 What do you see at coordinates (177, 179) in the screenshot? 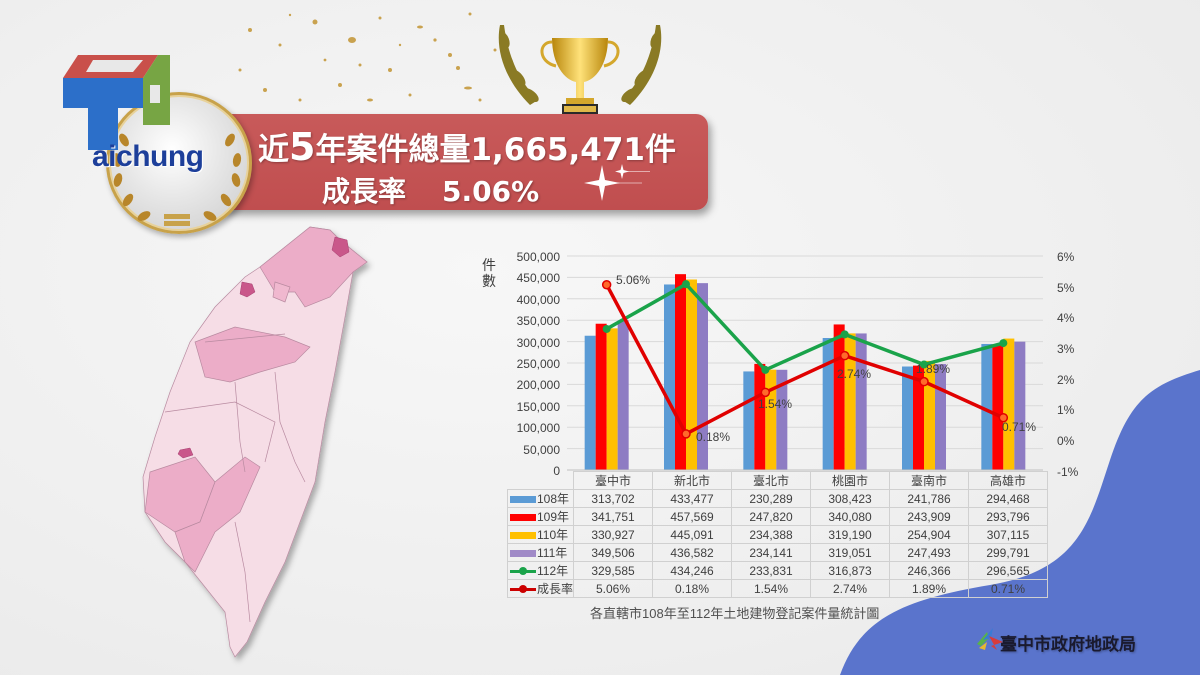
I see `laurel-wreath-icon` at bounding box center [177, 179].